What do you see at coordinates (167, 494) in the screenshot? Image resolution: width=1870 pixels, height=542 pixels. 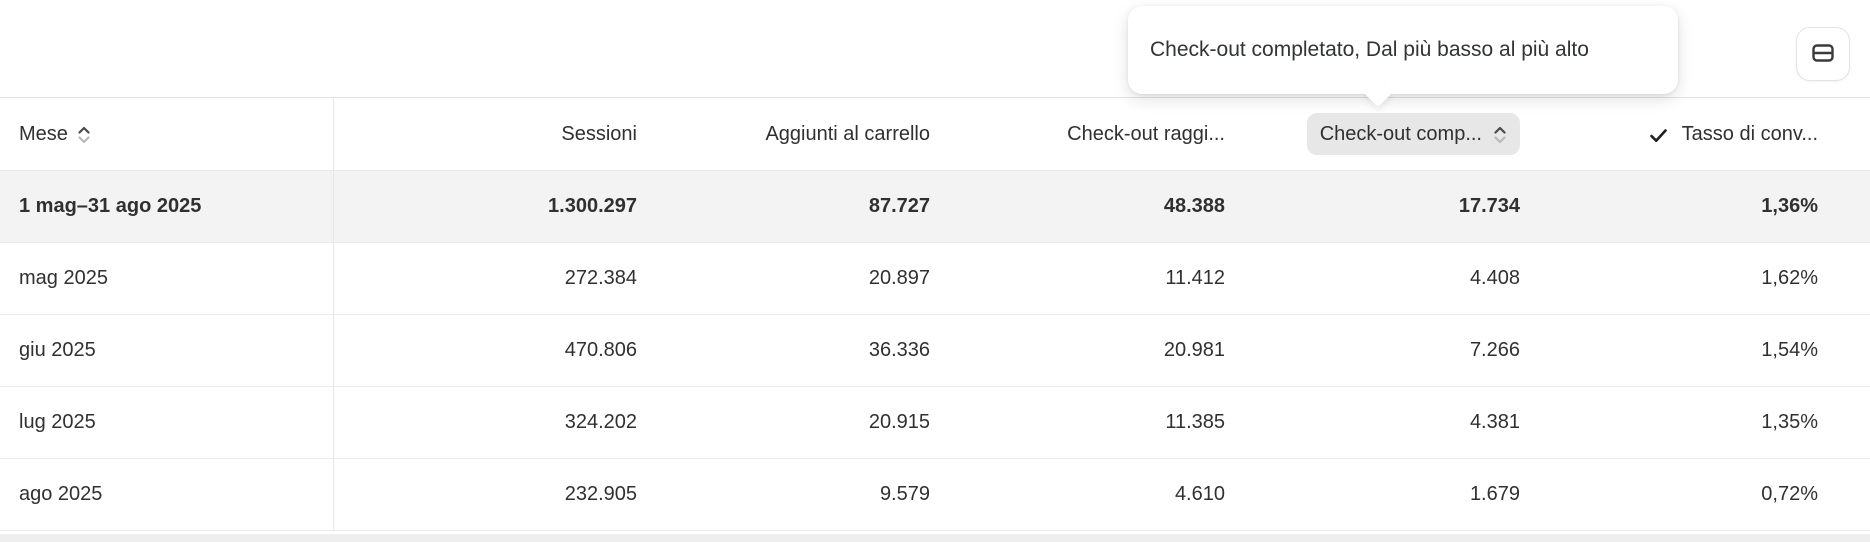 I see `row-label-cell: ago 2025` at bounding box center [167, 494].